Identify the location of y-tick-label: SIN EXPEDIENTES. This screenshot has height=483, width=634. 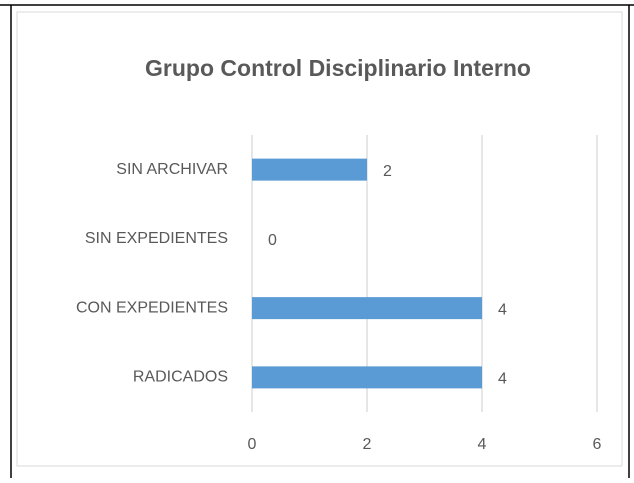
(156, 238).